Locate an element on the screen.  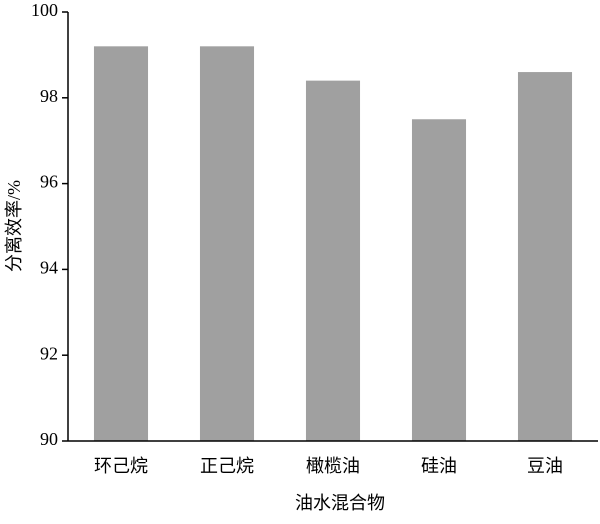
x-tick-label: 环己烷 is located at coordinates (121, 466).